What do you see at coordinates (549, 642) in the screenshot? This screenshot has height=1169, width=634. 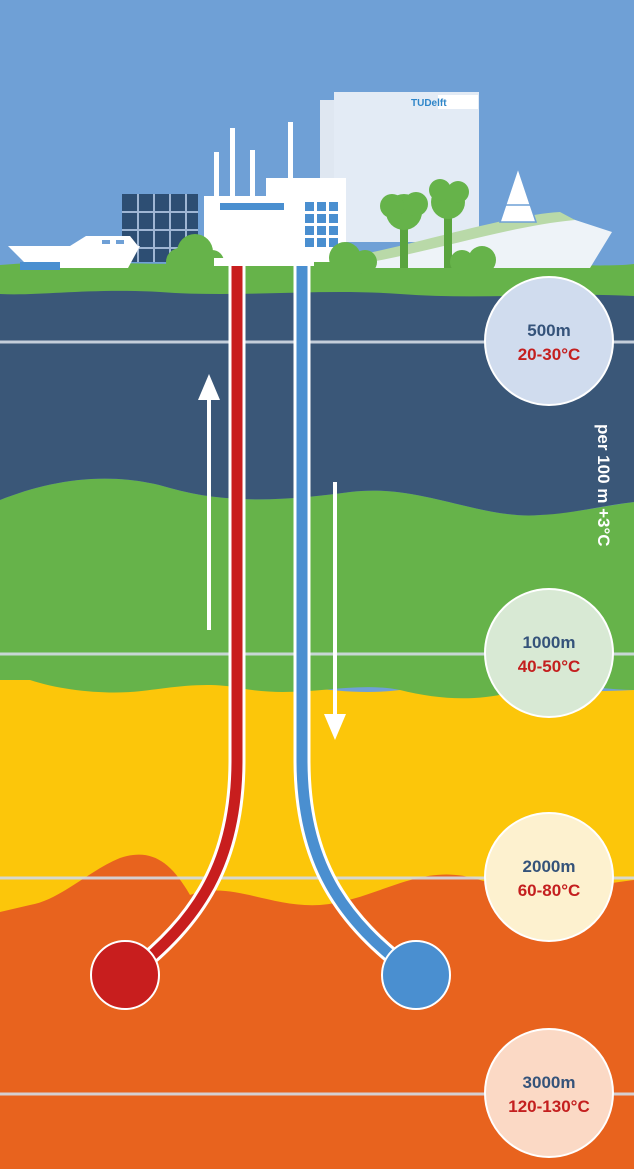 I see `depth-label: 1000m` at bounding box center [549, 642].